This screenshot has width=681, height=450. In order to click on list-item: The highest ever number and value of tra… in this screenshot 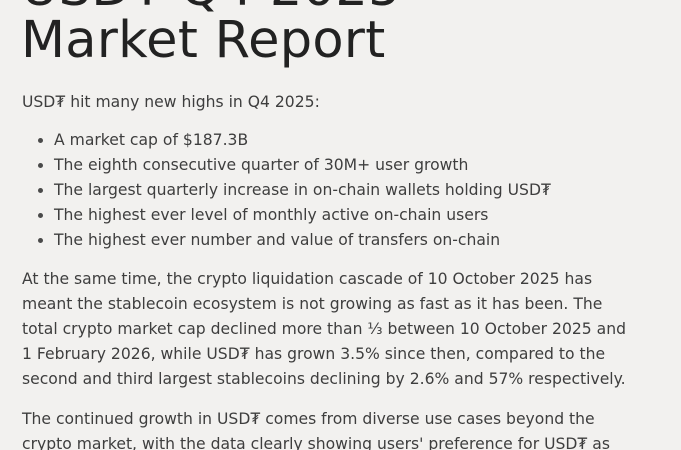, I will do `click(286, 240)`.